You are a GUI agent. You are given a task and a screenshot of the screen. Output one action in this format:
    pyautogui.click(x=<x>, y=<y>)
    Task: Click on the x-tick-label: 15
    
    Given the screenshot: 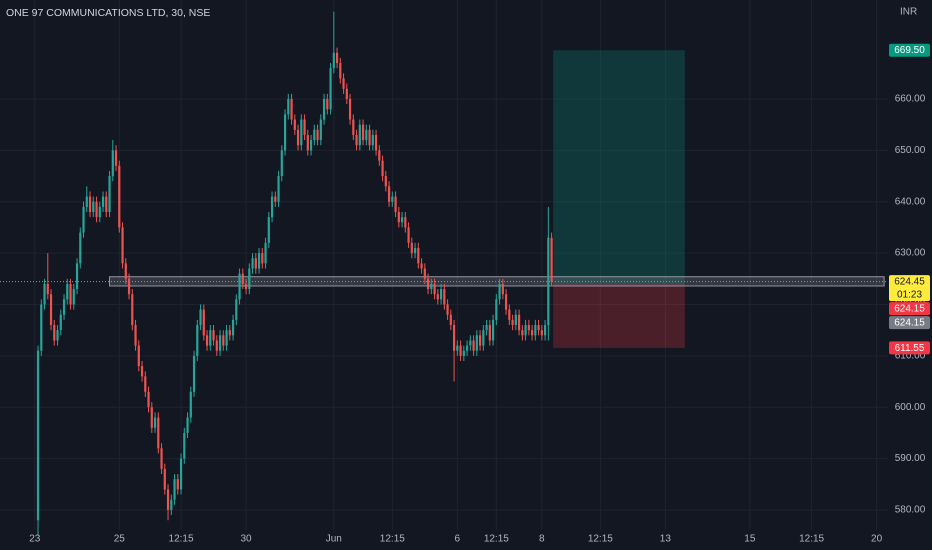 What is the action you would take?
    pyautogui.click(x=750, y=539)
    